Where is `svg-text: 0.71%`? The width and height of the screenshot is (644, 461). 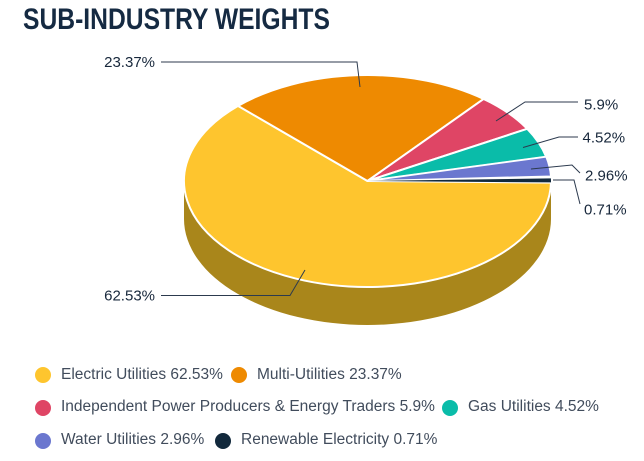
svg-text: 0.71% is located at coordinates (605, 210).